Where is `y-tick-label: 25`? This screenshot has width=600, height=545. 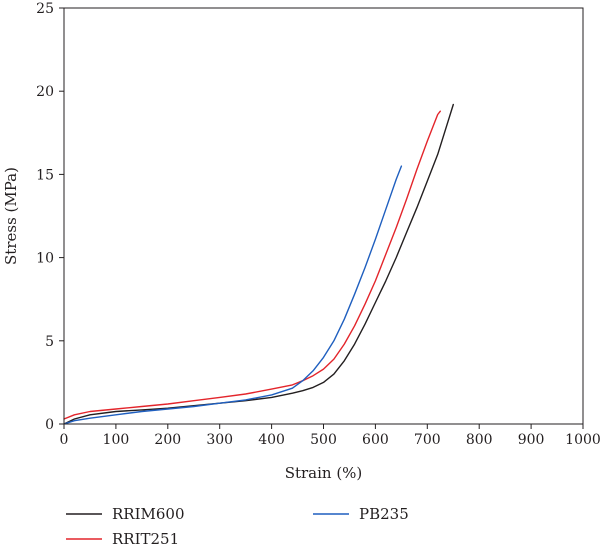 y-tick-label: 25 is located at coordinates (45, 9).